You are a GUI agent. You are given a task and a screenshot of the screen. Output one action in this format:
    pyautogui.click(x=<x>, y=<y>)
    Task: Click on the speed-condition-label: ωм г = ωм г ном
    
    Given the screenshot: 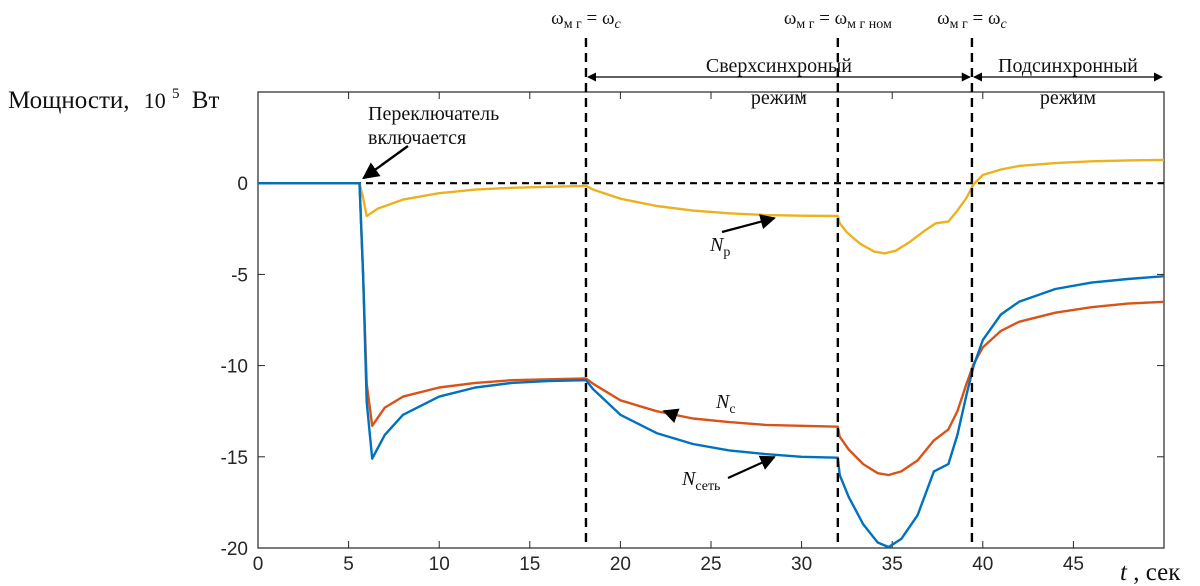 What is the action you would take?
    pyautogui.click(x=838, y=20)
    